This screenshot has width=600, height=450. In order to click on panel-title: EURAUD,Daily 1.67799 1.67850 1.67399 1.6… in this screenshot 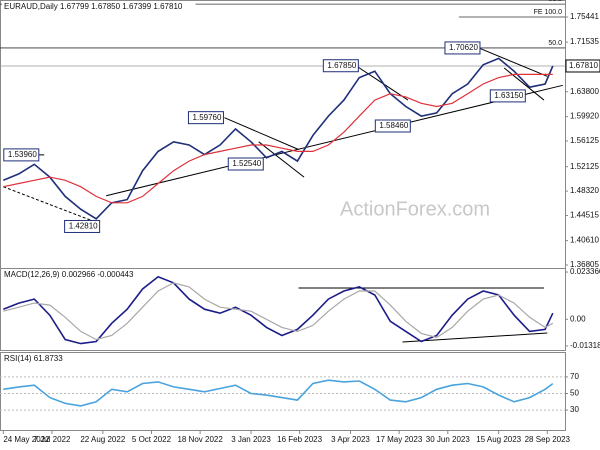, I will do `click(93, 6)`.